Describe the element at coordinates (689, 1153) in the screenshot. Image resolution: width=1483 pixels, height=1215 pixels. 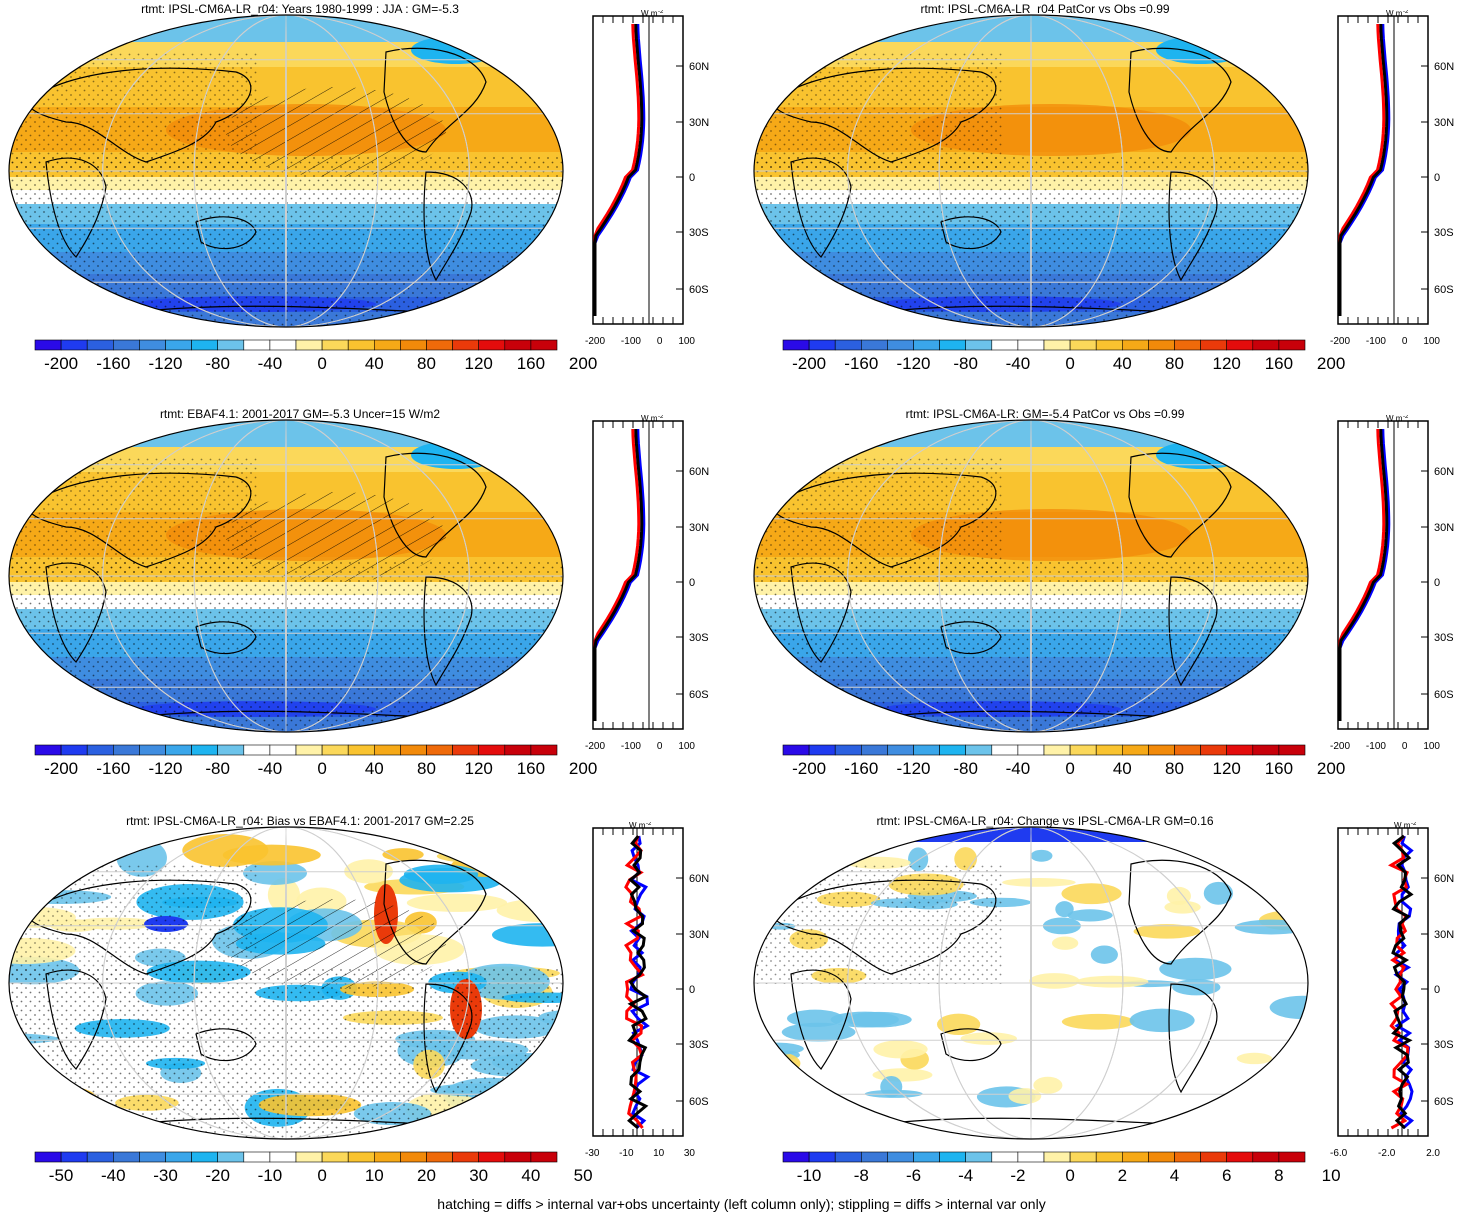
I see `zonal-tick-label: 30` at that location.